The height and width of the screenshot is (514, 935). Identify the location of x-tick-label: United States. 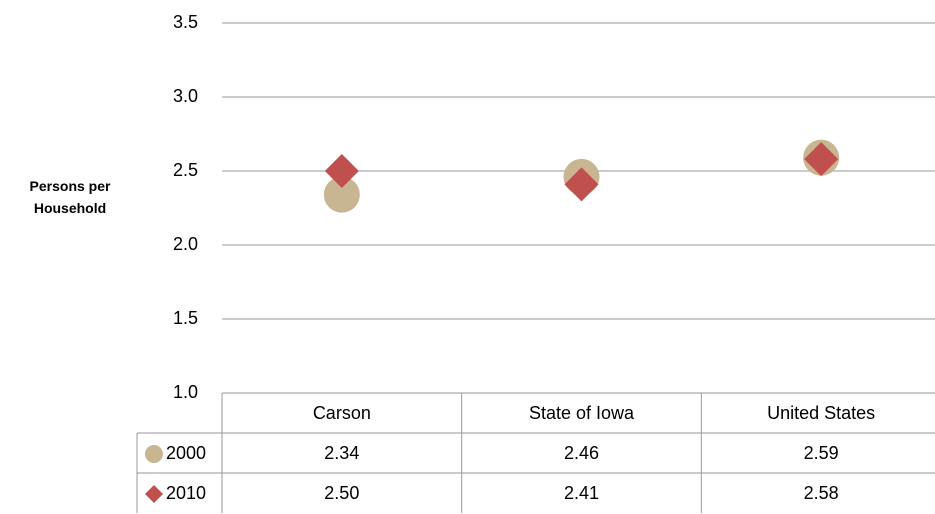
(821, 413).